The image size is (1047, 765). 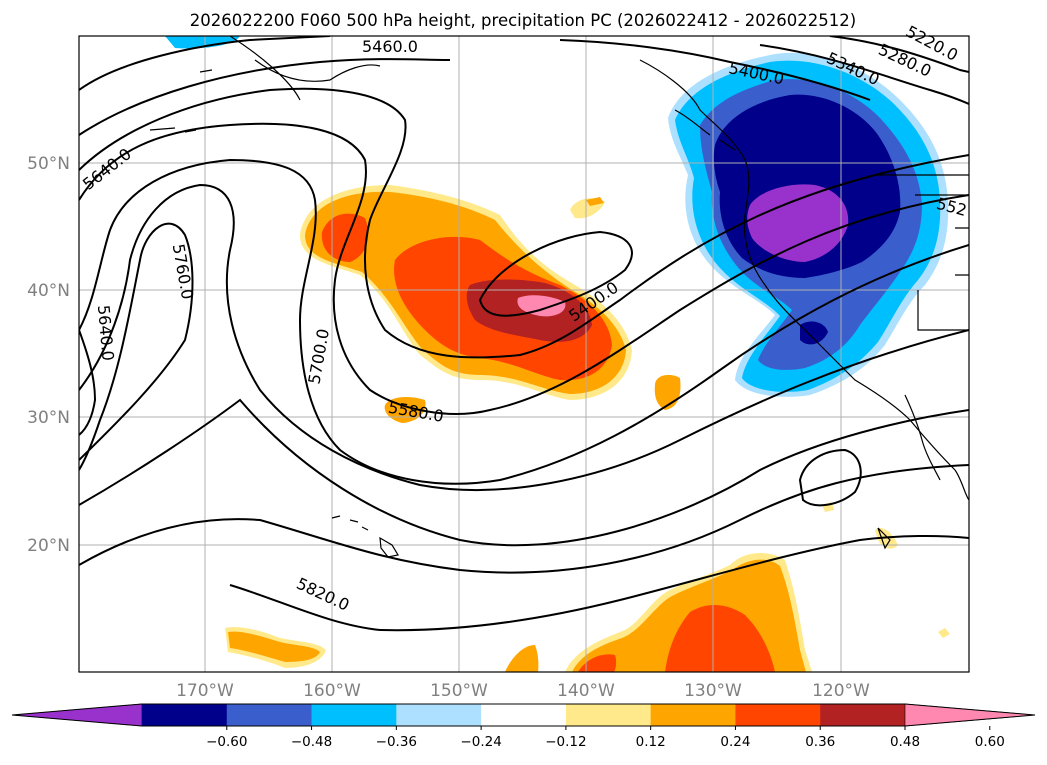 What do you see at coordinates (396, 742) in the screenshot?
I see `colorbar-tick-label: −0.36` at bounding box center [396, 742].